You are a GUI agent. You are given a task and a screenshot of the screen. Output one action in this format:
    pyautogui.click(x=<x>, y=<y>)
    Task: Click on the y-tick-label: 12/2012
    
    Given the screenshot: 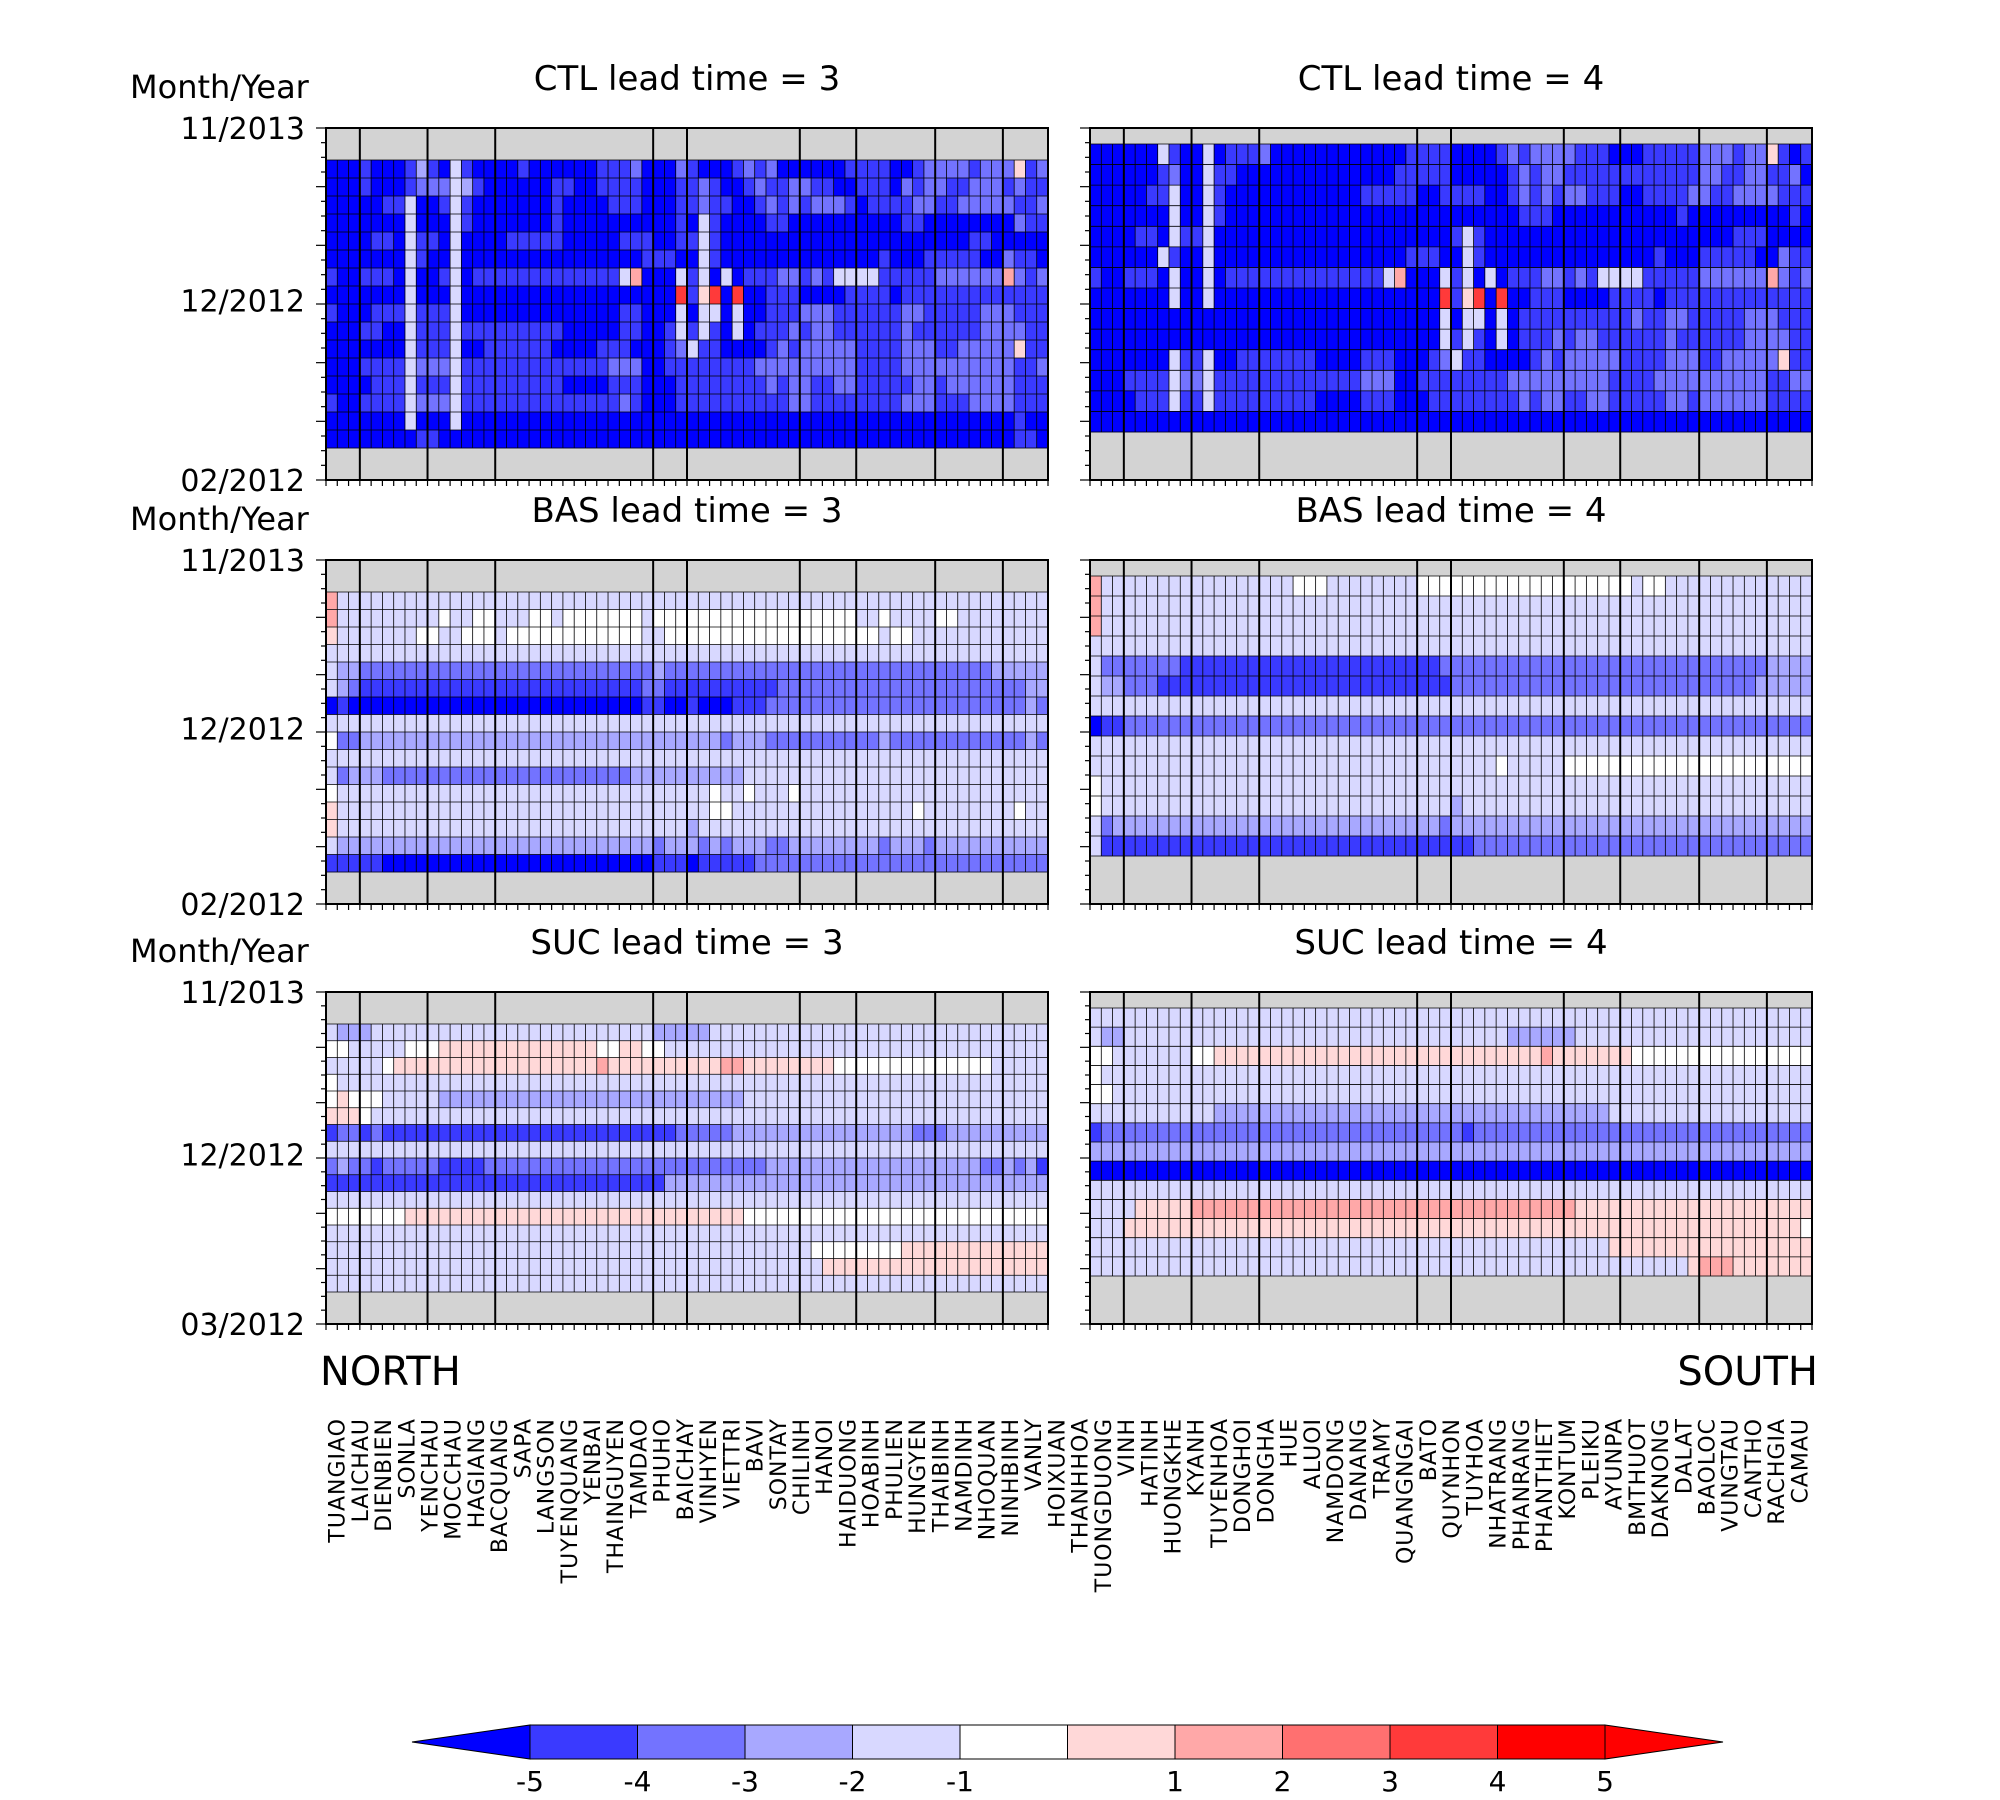 What is the action you would take?
    pyautogui.click(x=242, y=301)
    